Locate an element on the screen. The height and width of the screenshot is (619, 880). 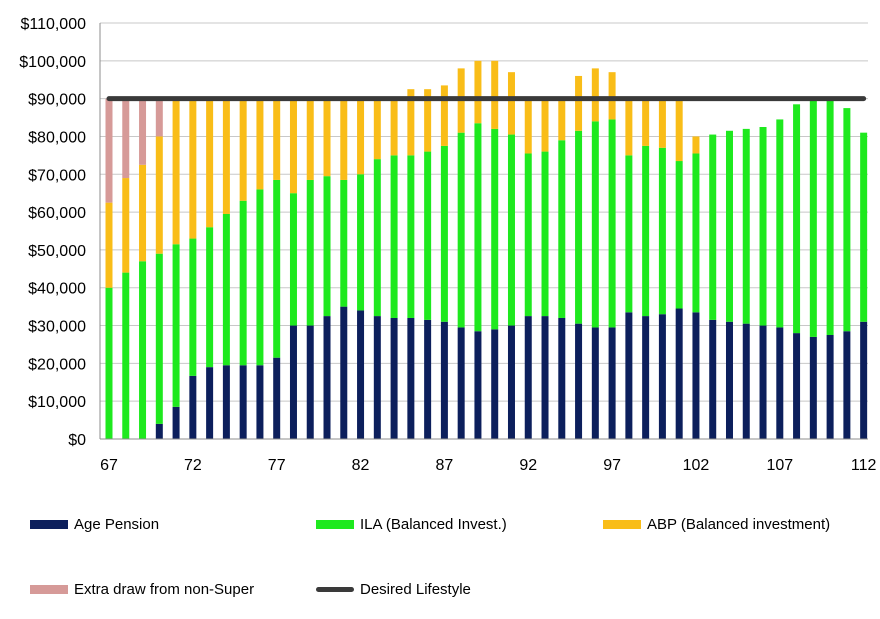
x-tick-label: 102 is located at coordinates (696, 465).